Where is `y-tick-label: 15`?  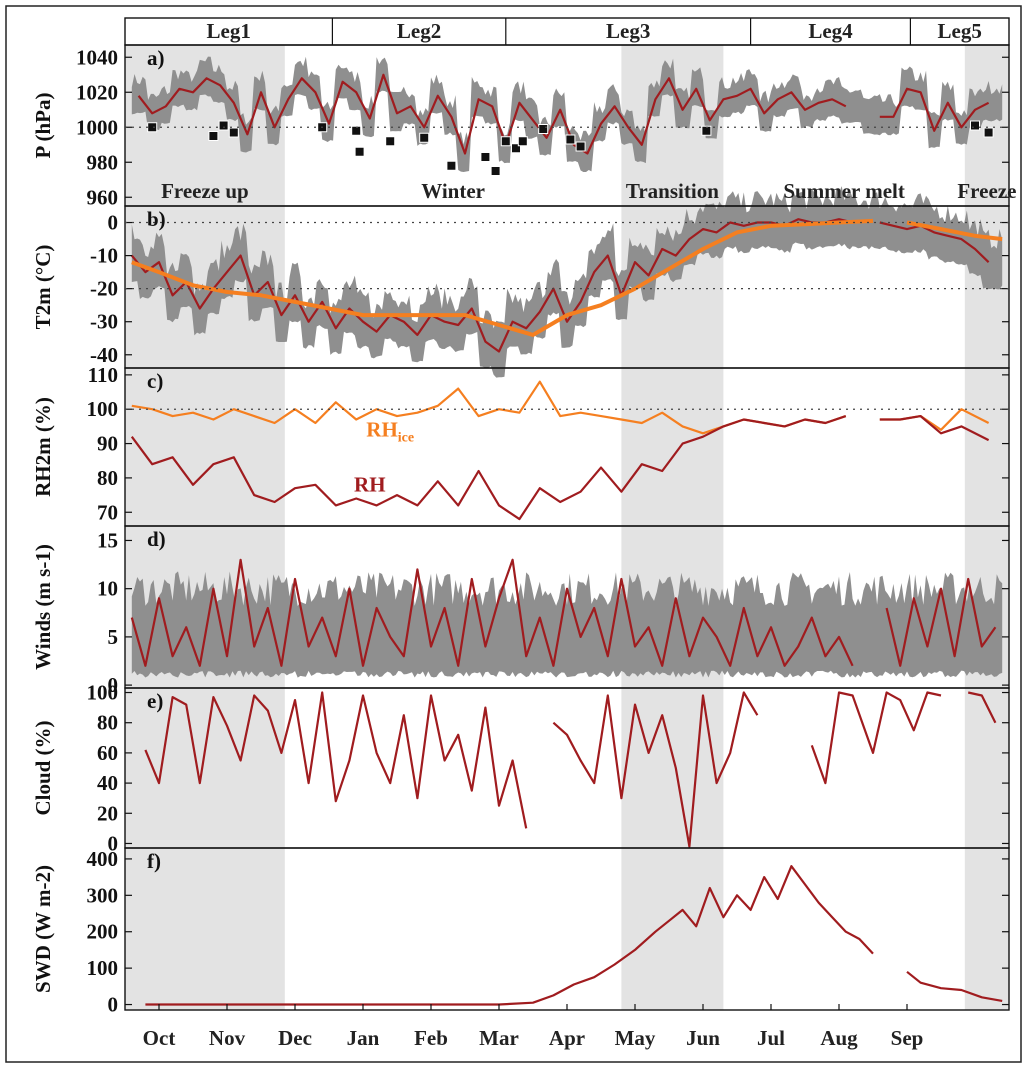 y-tick-label: 15 is located at coordinates (107, 540).